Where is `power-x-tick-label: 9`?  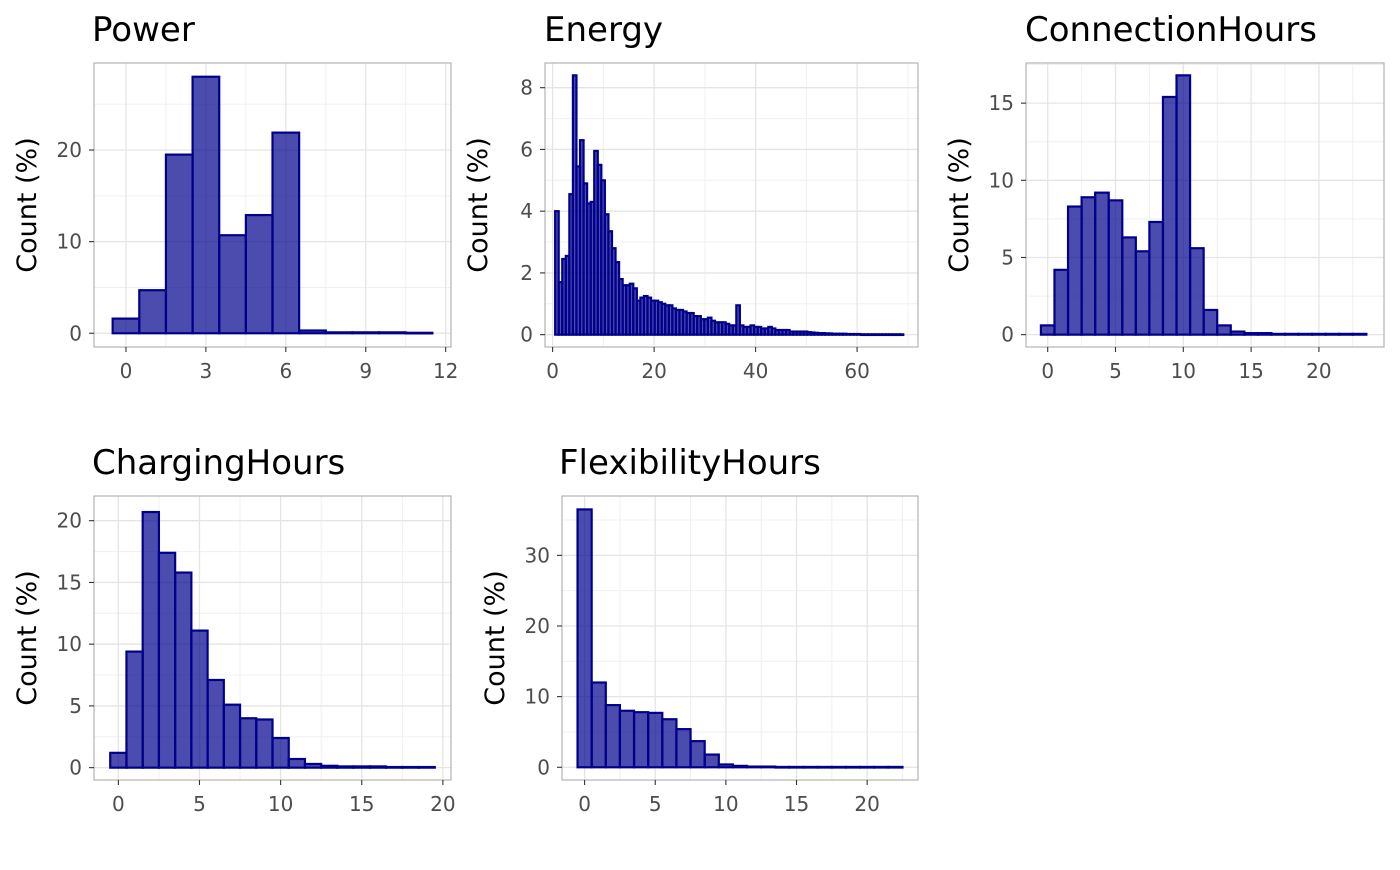 power-x-tick-label: 9 is located at coordinates (365, 371).